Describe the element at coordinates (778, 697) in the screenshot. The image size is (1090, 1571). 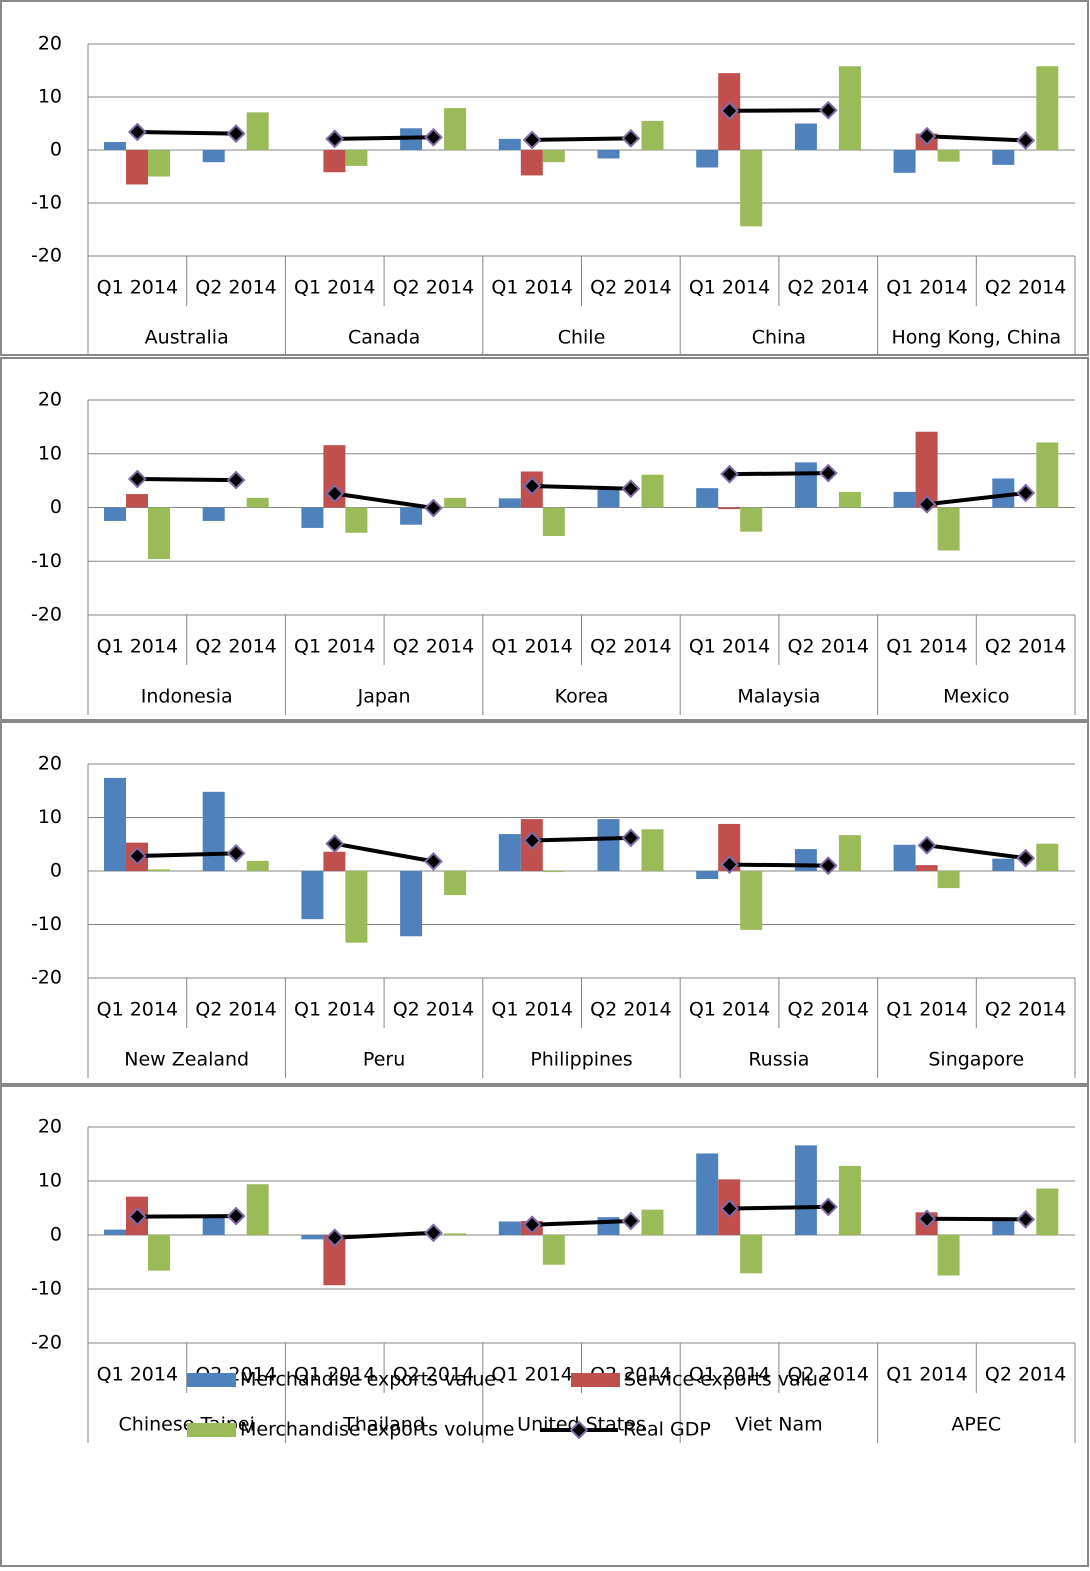
I see `group-label: Malaysia` at that location.